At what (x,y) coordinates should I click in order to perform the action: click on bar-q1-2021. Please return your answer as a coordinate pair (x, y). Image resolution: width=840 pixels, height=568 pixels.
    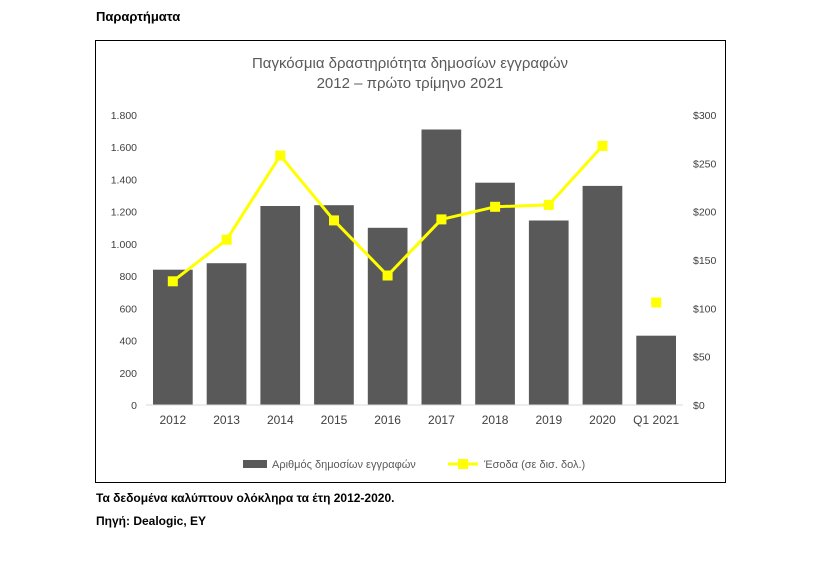
    Looking at the image, I should click on (656, 370).